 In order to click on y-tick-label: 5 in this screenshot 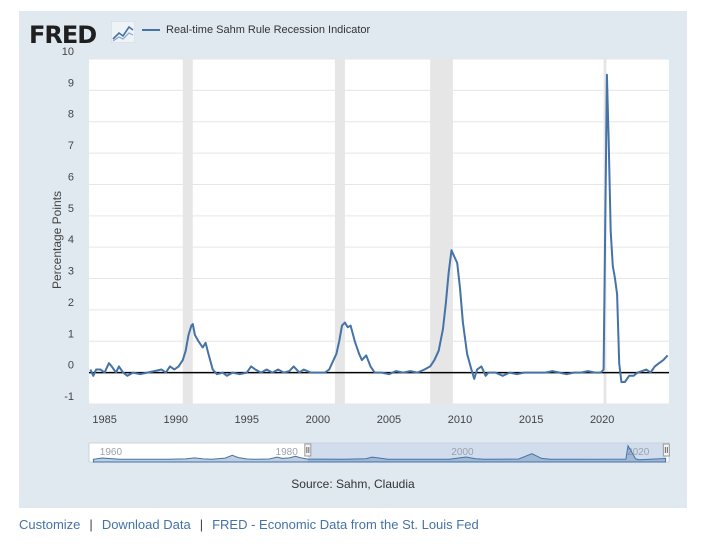, I will do `click(71, 209)`.